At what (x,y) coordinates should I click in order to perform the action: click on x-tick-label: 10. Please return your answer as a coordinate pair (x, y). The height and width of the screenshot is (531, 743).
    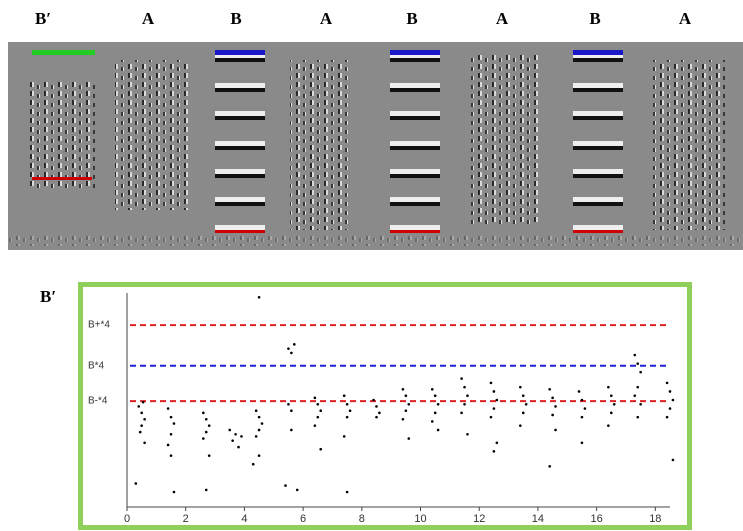
    Looking at the image, I should click on (420, 519).